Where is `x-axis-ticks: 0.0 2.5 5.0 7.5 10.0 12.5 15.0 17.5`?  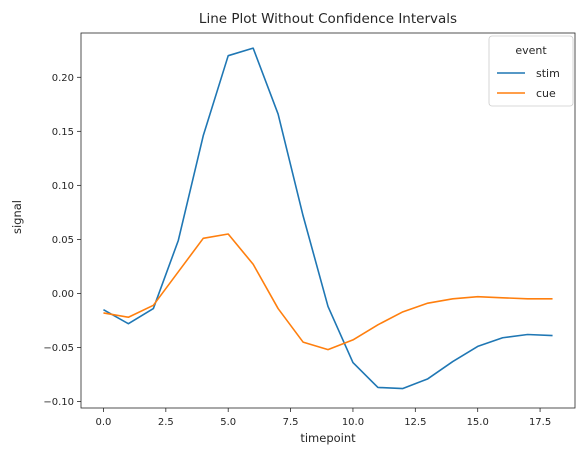 x-axis-ticks: 0.0 2.5 5.0 7.5 10.0 12.5 15.0 17.5 is located at coordinates (323, 418).